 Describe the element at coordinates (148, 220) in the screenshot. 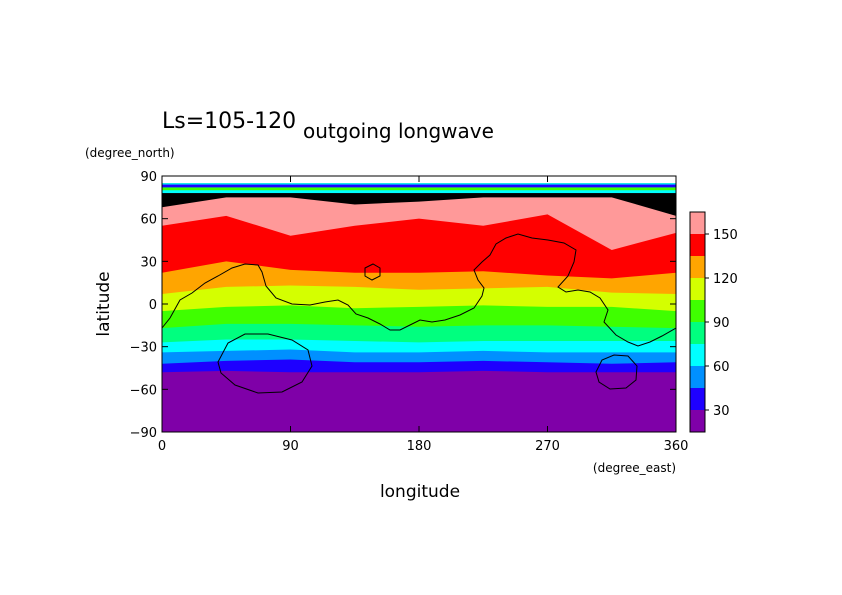

I see `y-tick-label: 60` at that location.